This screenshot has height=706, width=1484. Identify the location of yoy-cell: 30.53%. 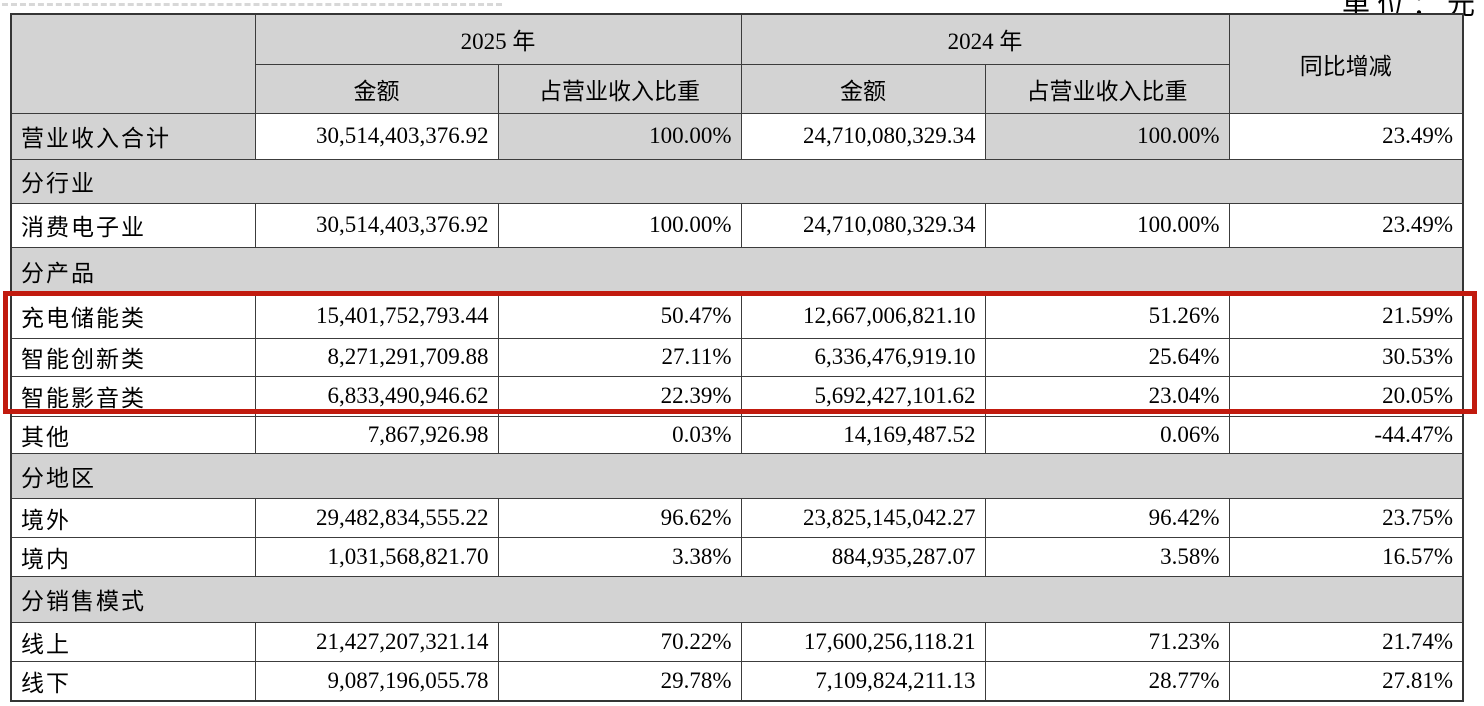
(1346, 357).